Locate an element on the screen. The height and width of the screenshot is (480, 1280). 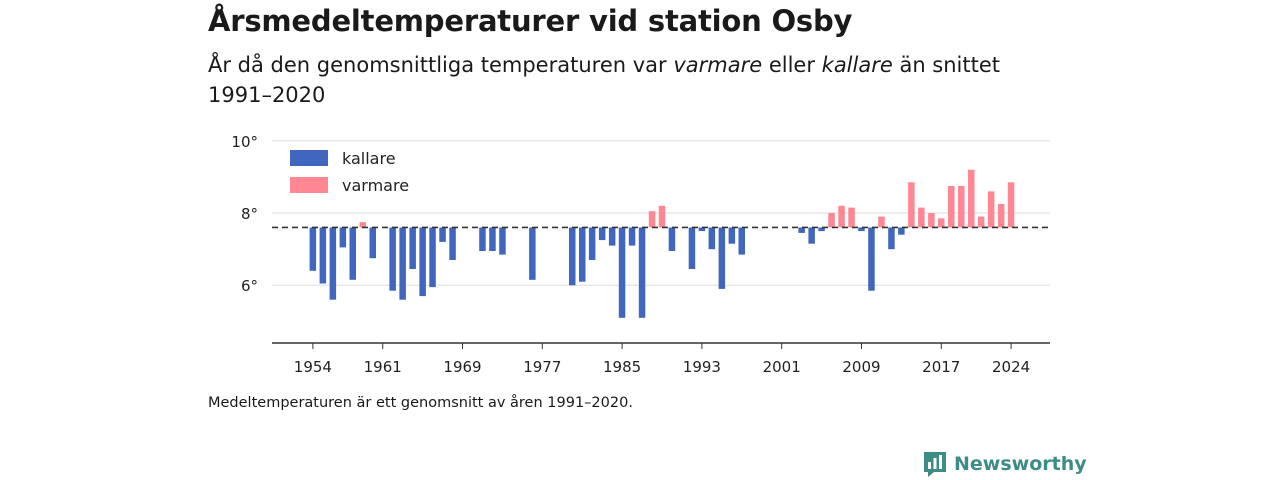
x-tick-label: 1985 is located at coordinates (622, 367).